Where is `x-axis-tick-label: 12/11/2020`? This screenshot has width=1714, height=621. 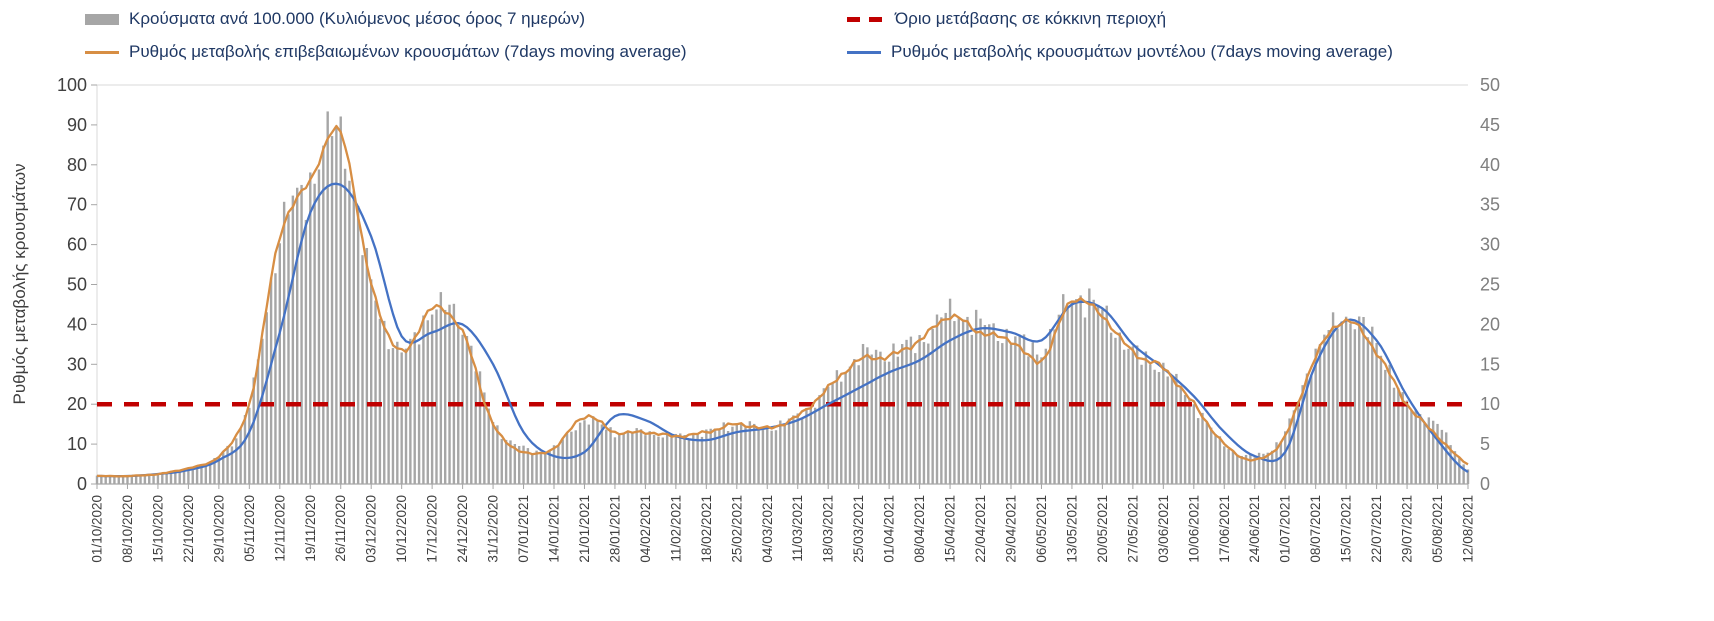 x-axis-tick-label: 12/11/2020 is located at coordinates (279, 528).